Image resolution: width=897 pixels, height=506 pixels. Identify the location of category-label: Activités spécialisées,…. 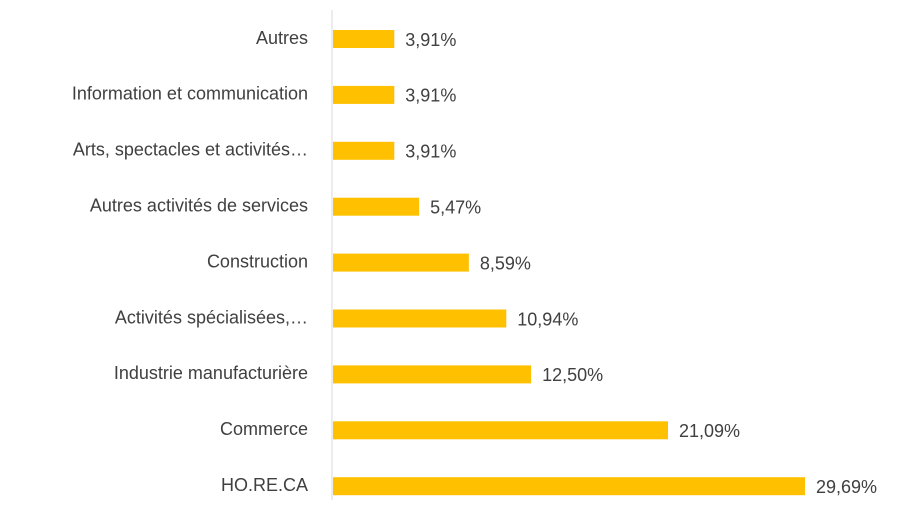
(211, 317).